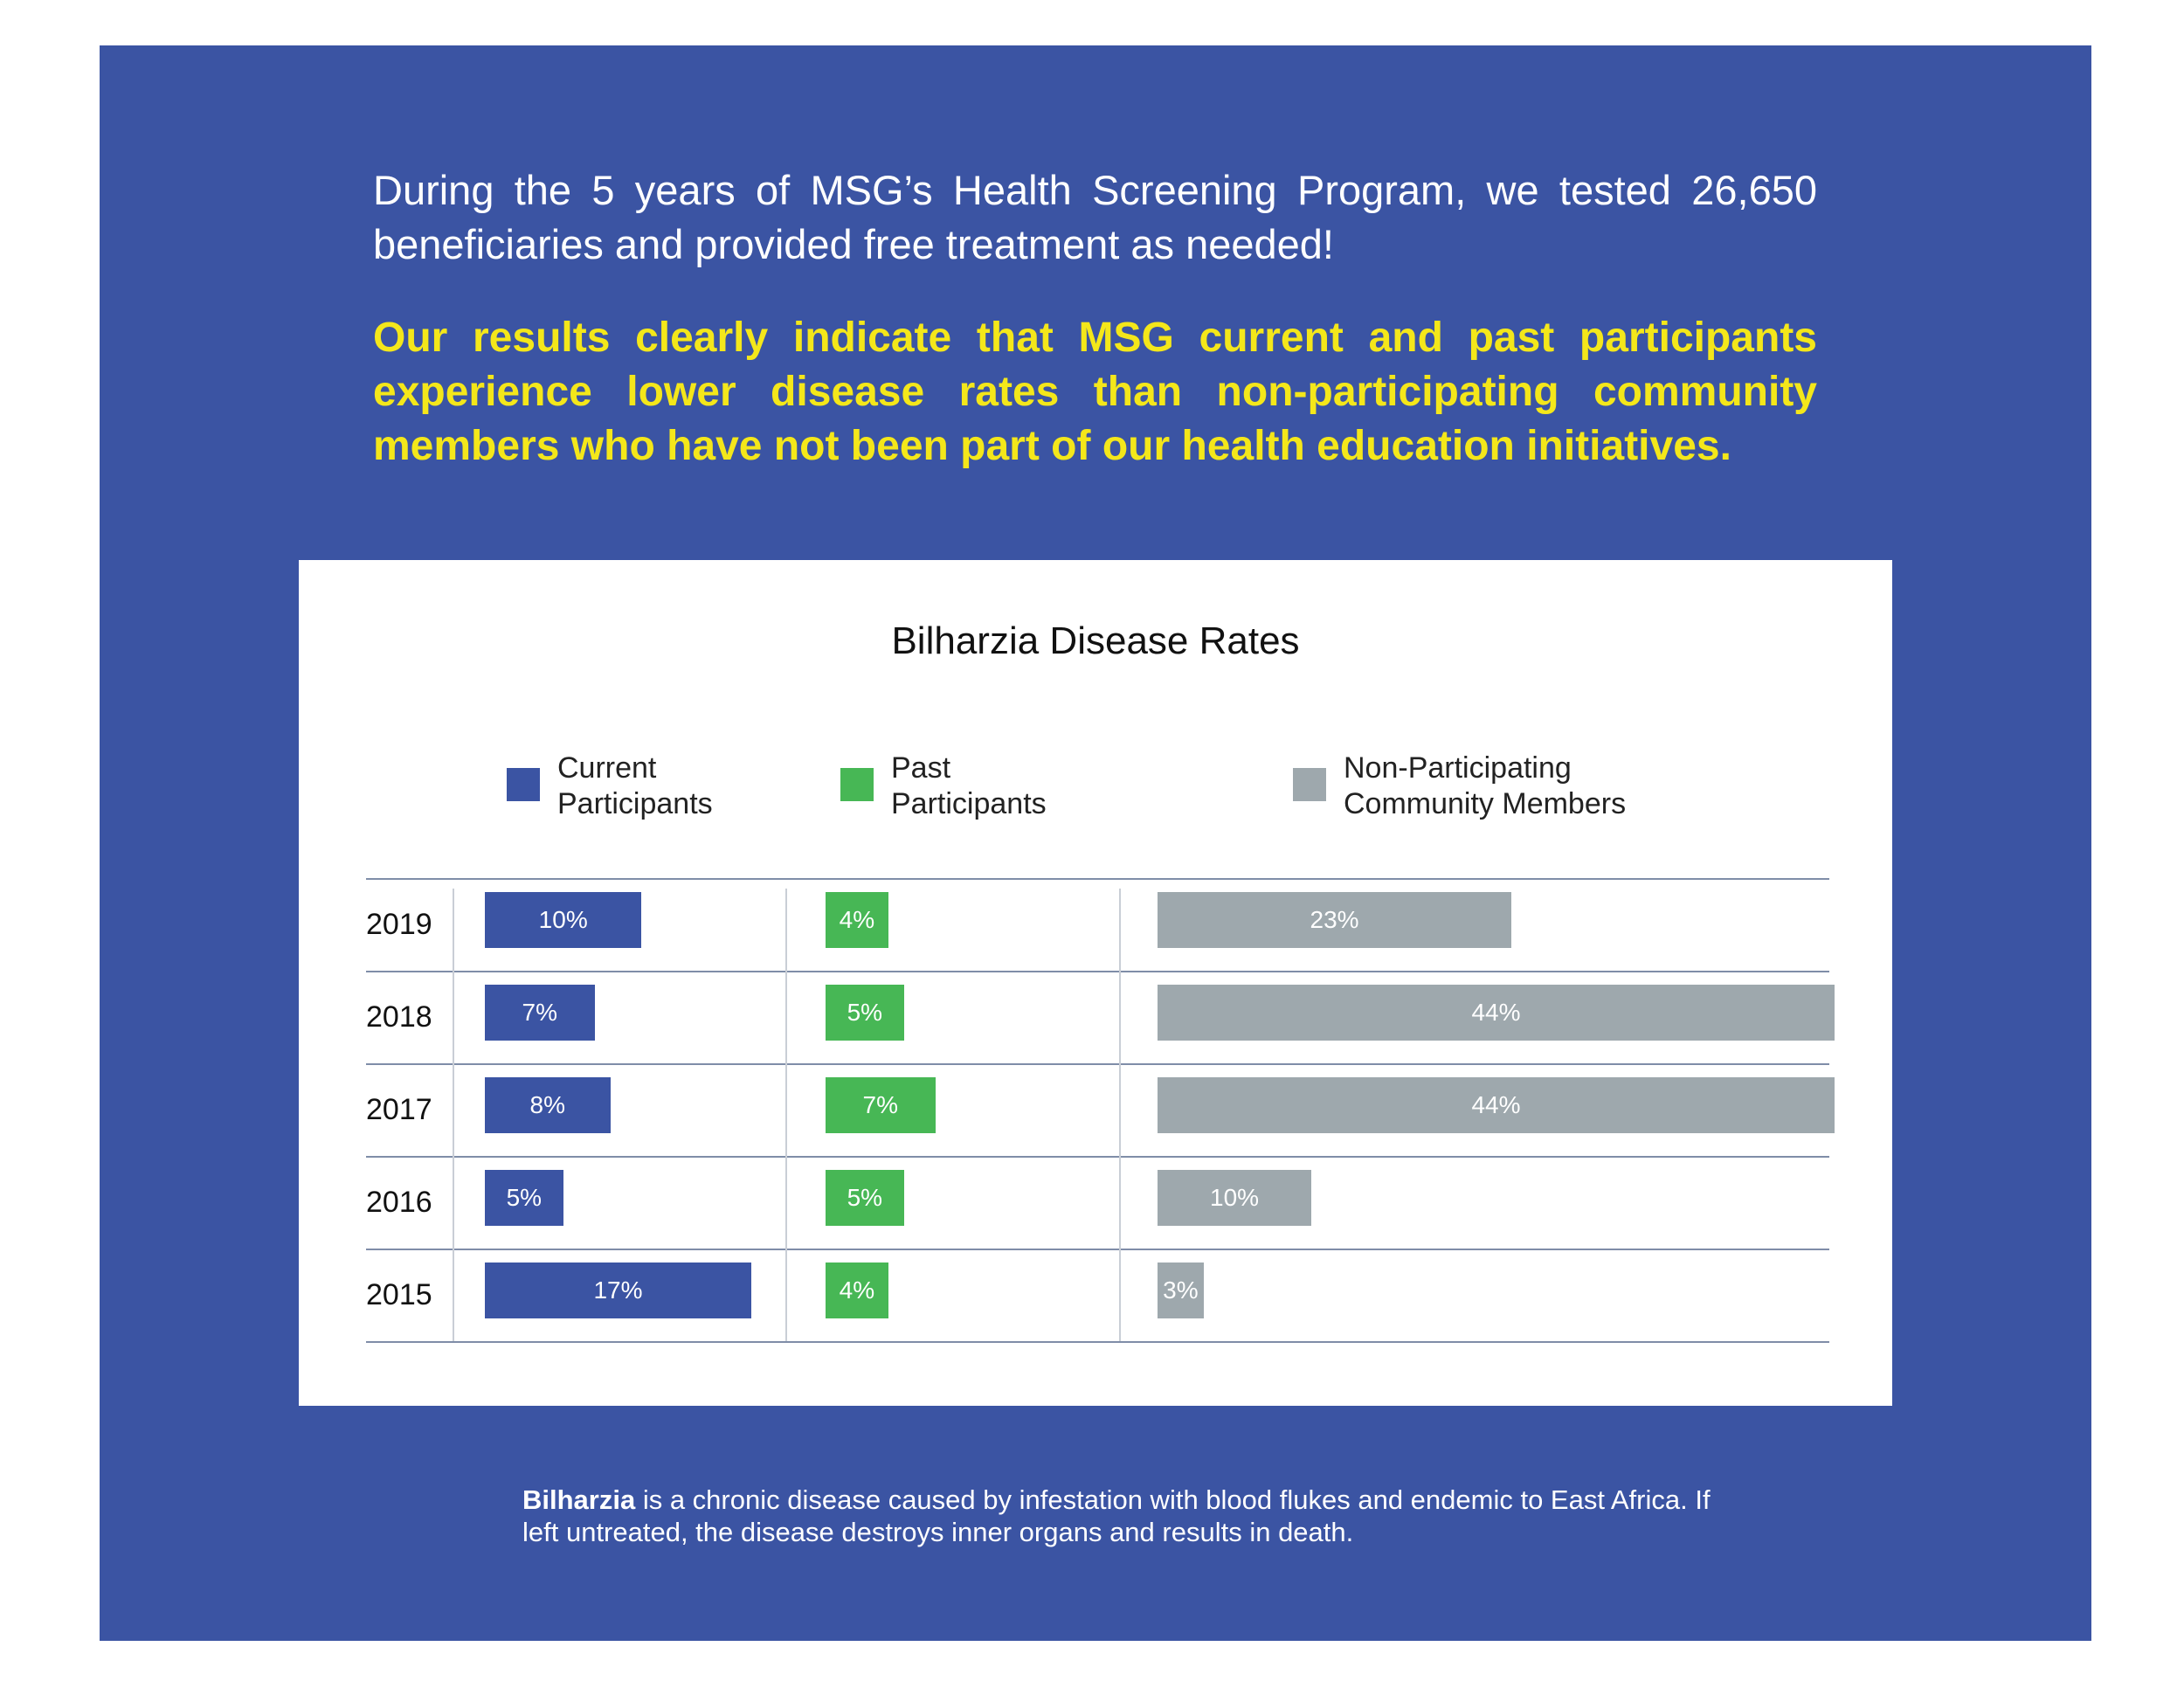 This screenshot has width=2184, height=1688. I want to click on legend-swatch-past, so click(857, 784).